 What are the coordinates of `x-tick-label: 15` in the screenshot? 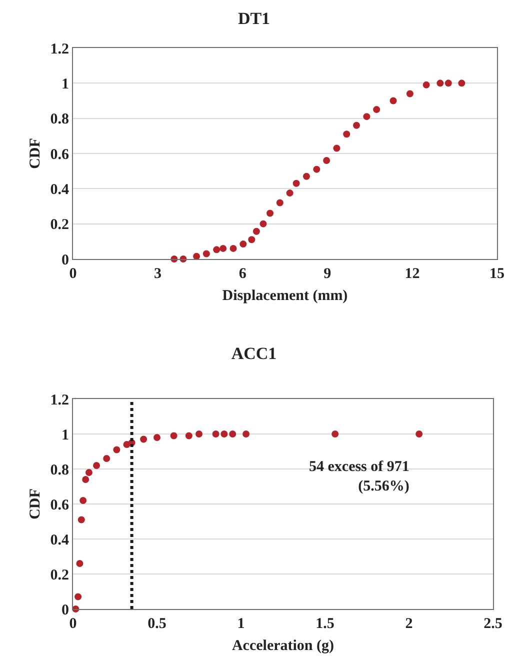 It's located at (497, 274).